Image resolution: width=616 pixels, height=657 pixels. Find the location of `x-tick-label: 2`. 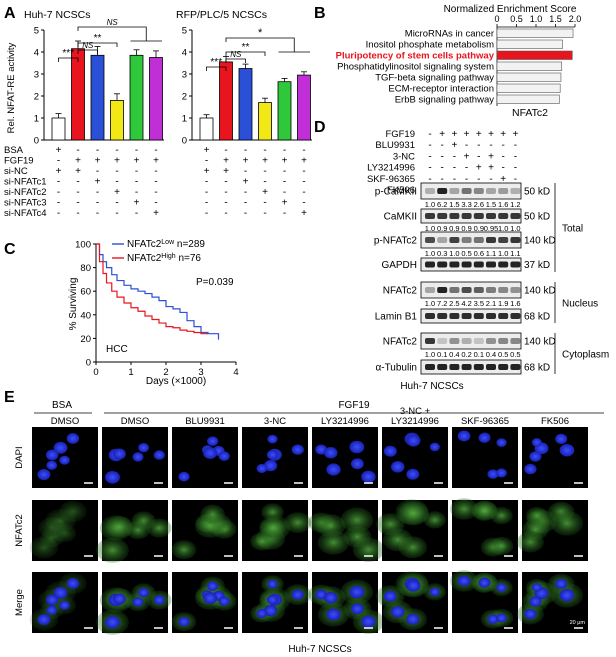

x-tick-label: 2 is located at coordinates (165, 372).